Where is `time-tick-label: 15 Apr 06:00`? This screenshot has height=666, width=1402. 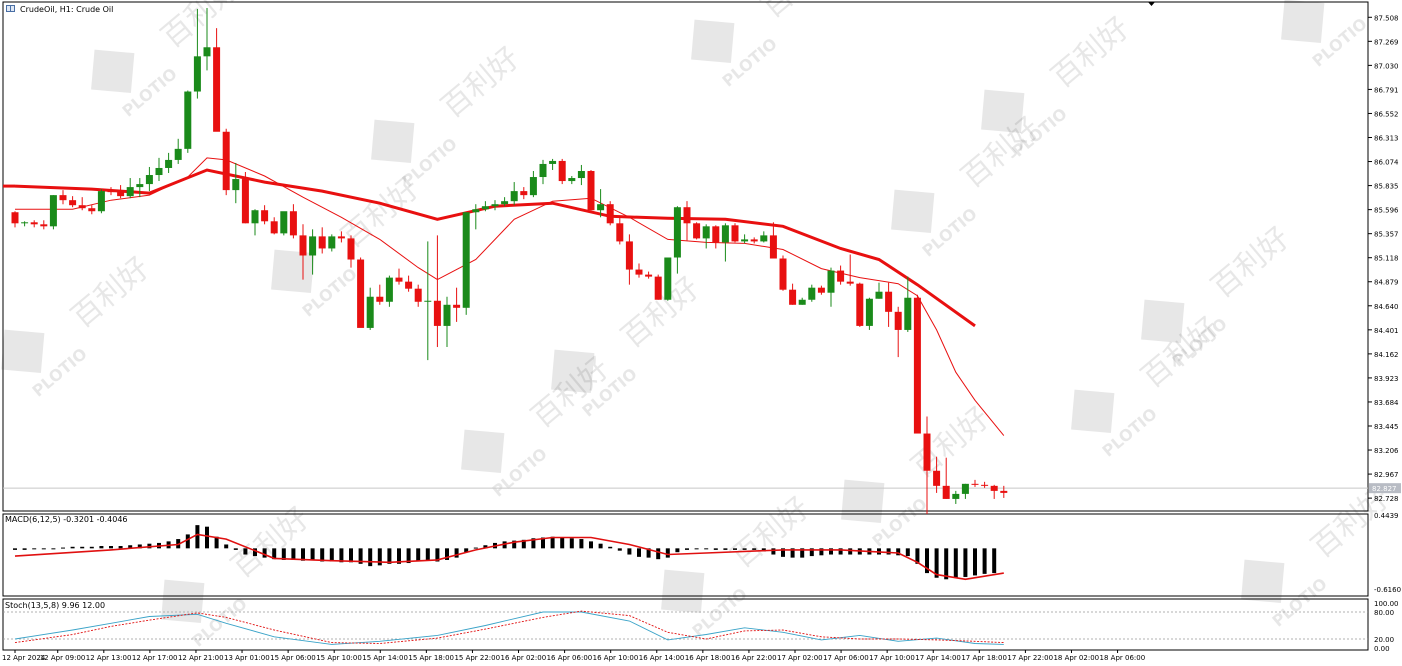
time-tick-label: 15 Apr 06:00 is located at coordinates (293, 658).